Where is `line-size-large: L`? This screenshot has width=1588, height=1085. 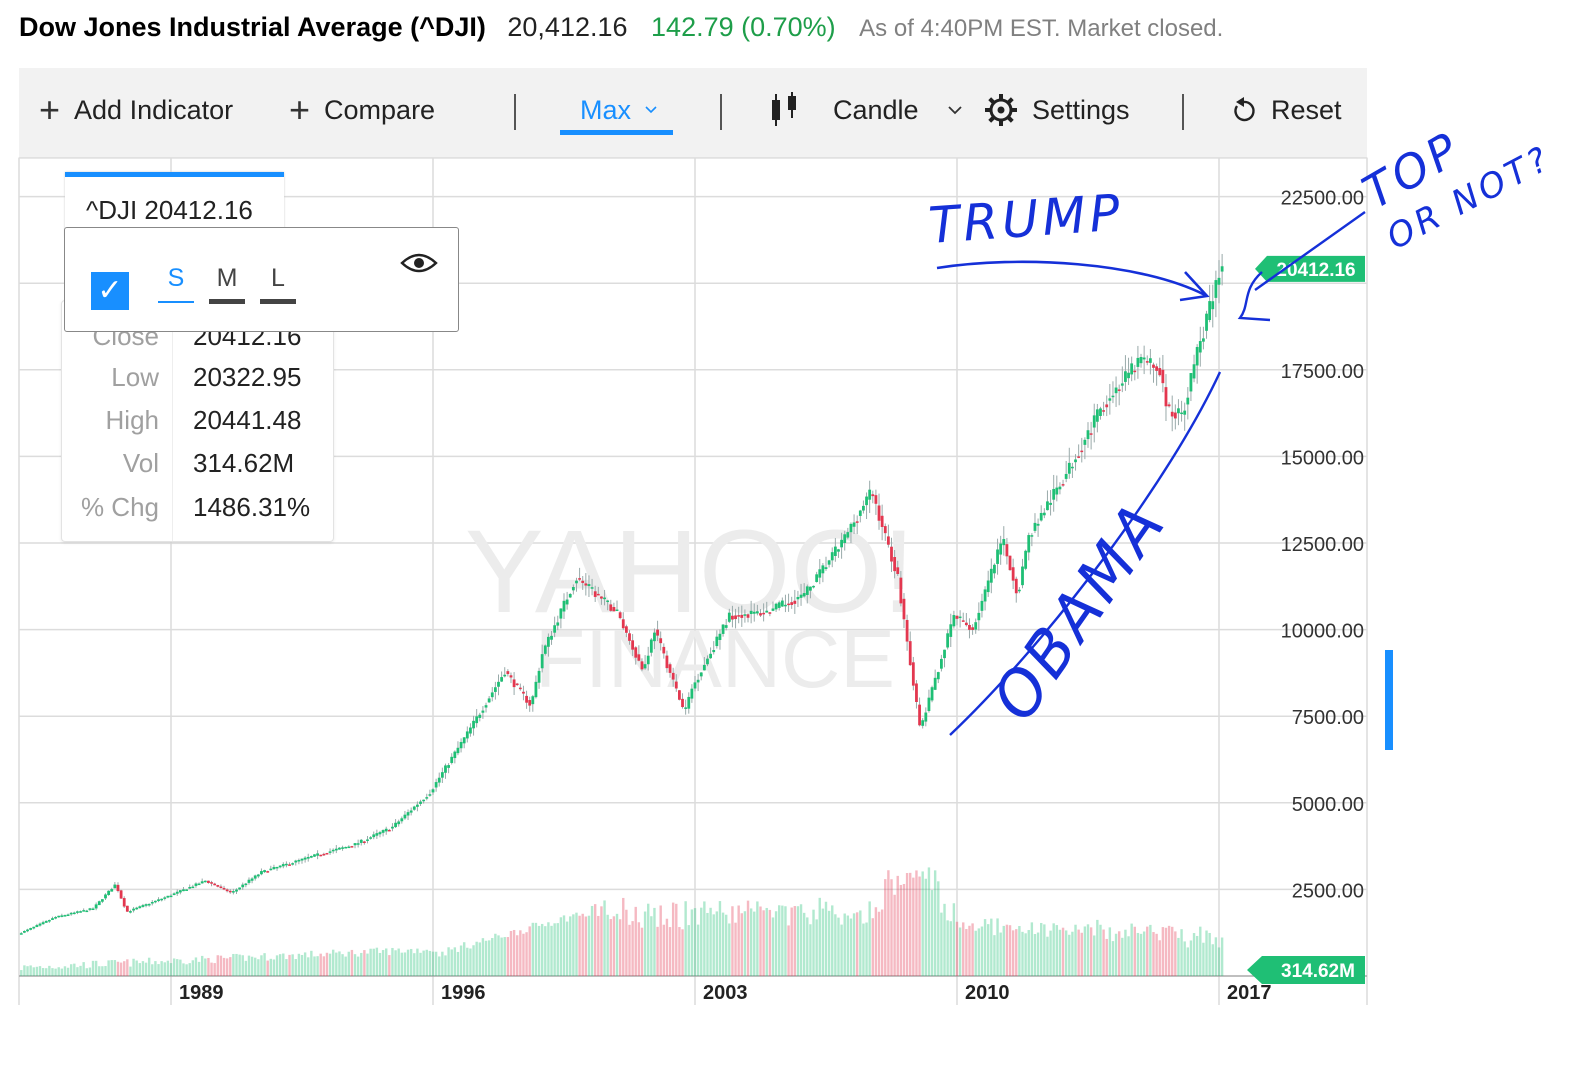
line-size-large: L is located at coordinates (278, 284).